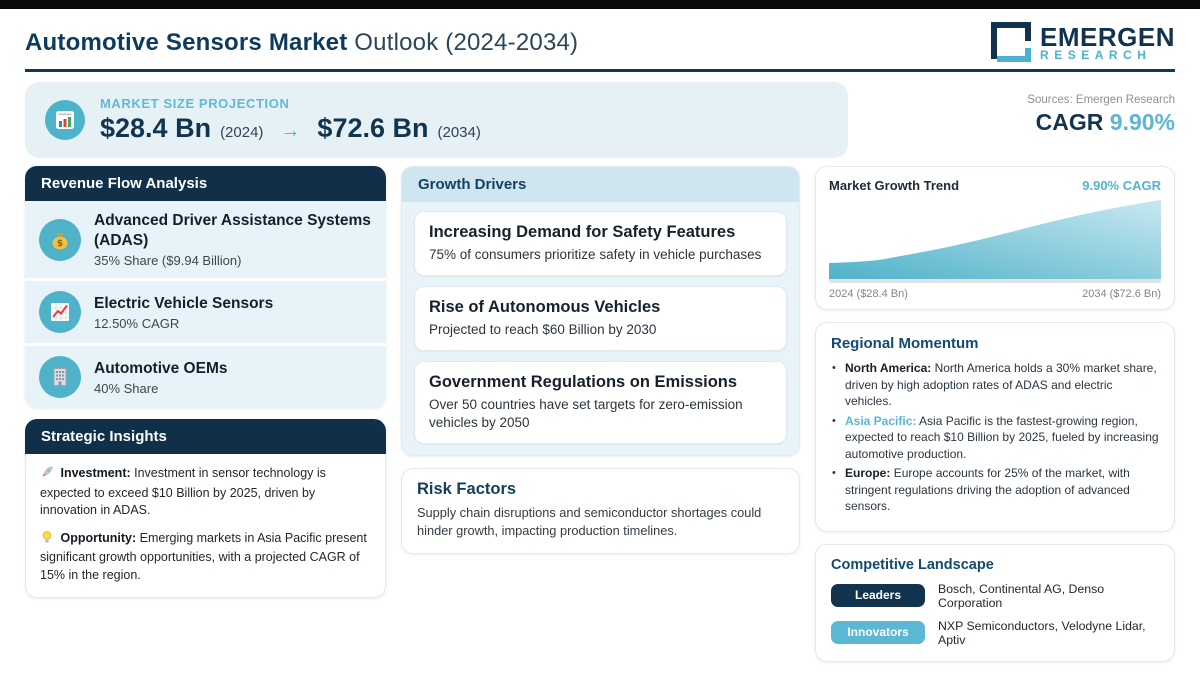 This screenshot has width=1200, height=700. Describe the element at coordinates (373, 128) in the screenshot. I see `value-2034: $72.6 Bn` at that location.